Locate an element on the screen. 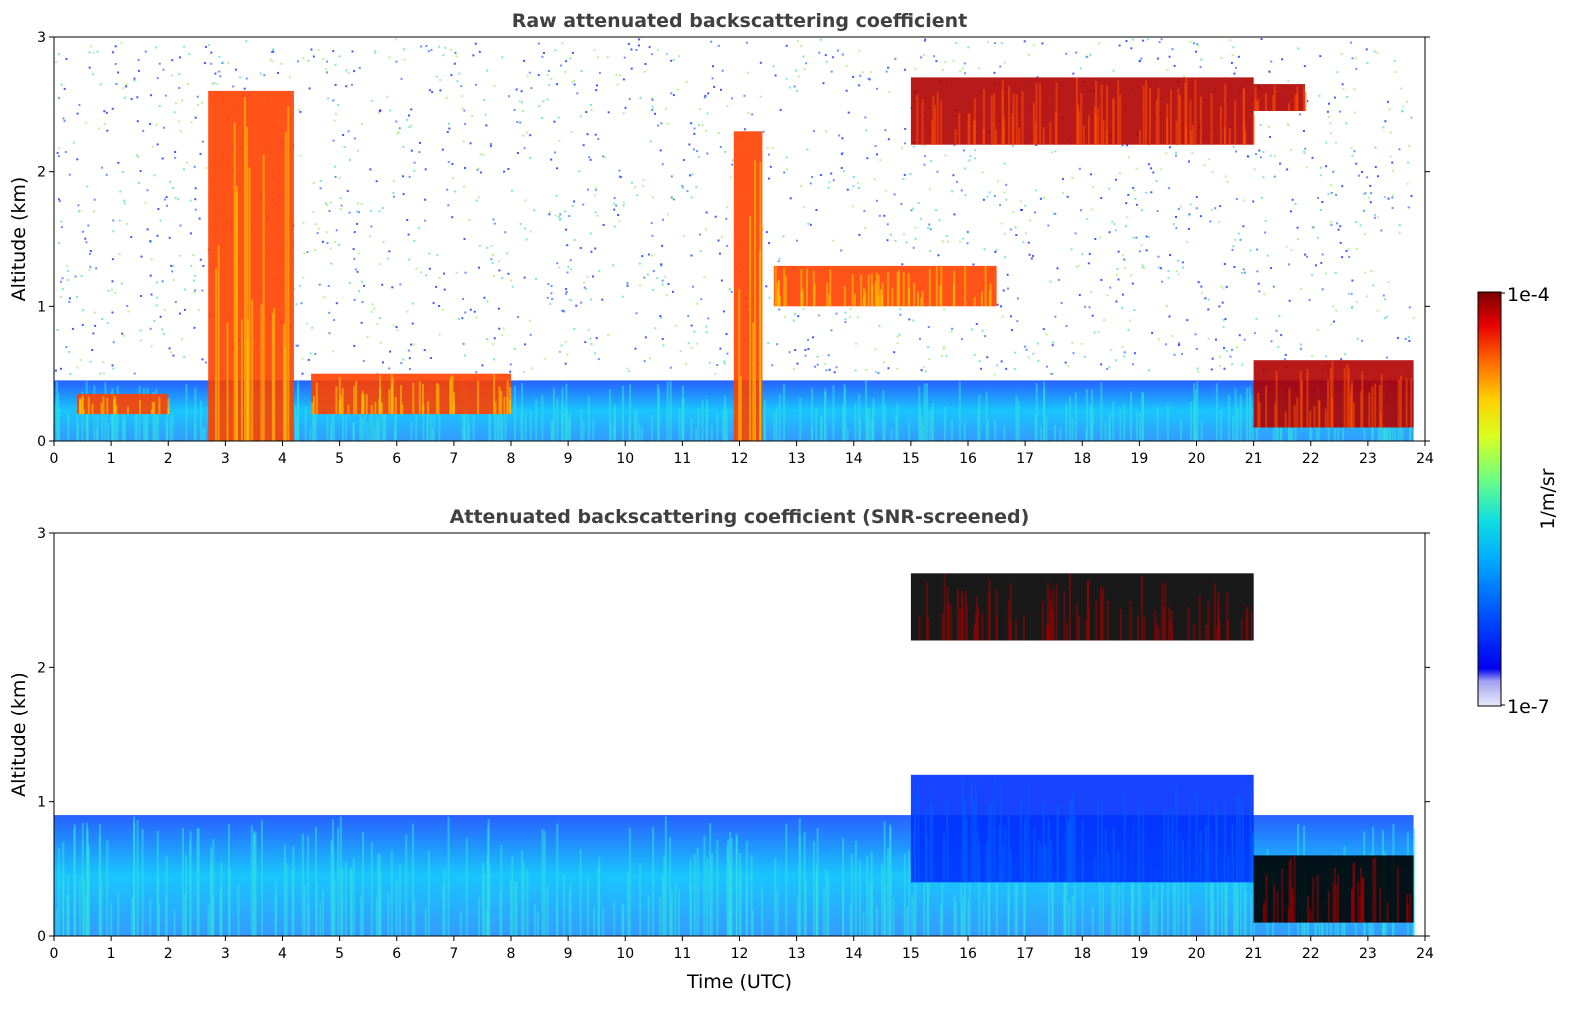 Image resolution: width=1595 pixels, height=1020 pixels. x-tick-label: 18 is located at coordinates (1082, 459).